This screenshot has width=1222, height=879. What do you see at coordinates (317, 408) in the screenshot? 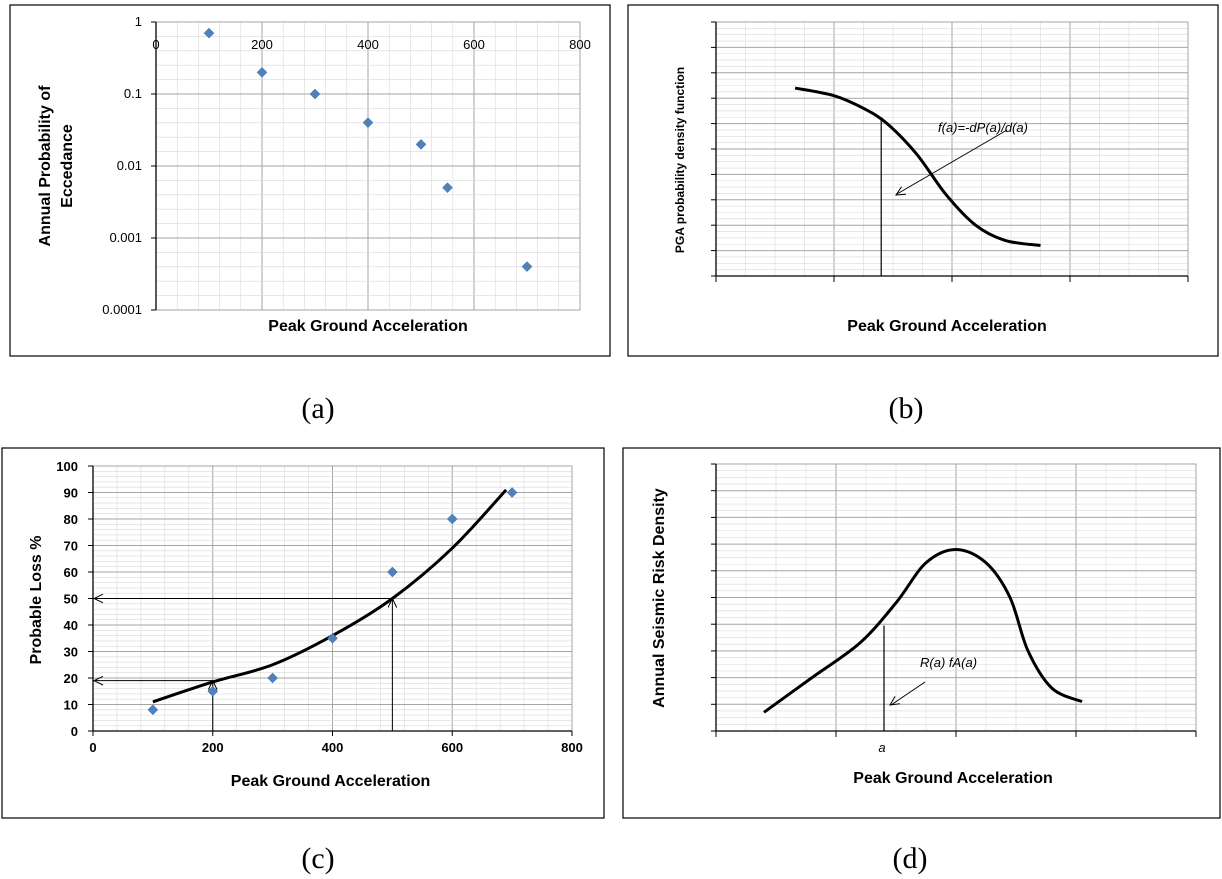
I see `caption-a: (a)` at bounding box center [317, 408].